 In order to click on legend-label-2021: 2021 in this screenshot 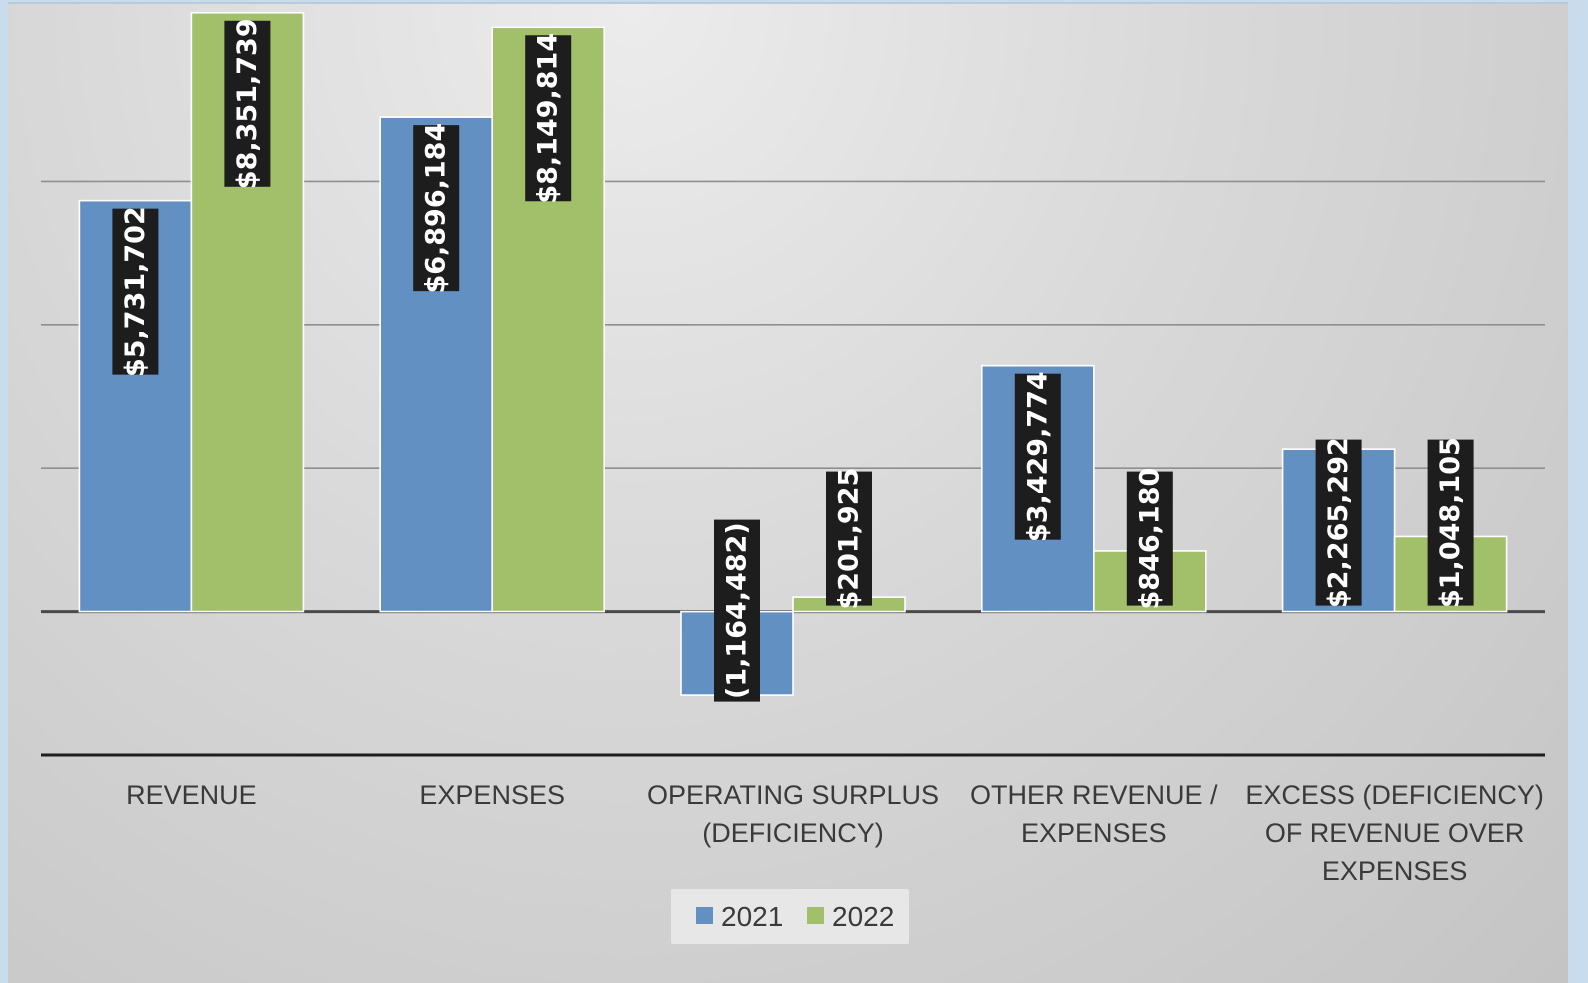, I will do `click(752, 916)`.